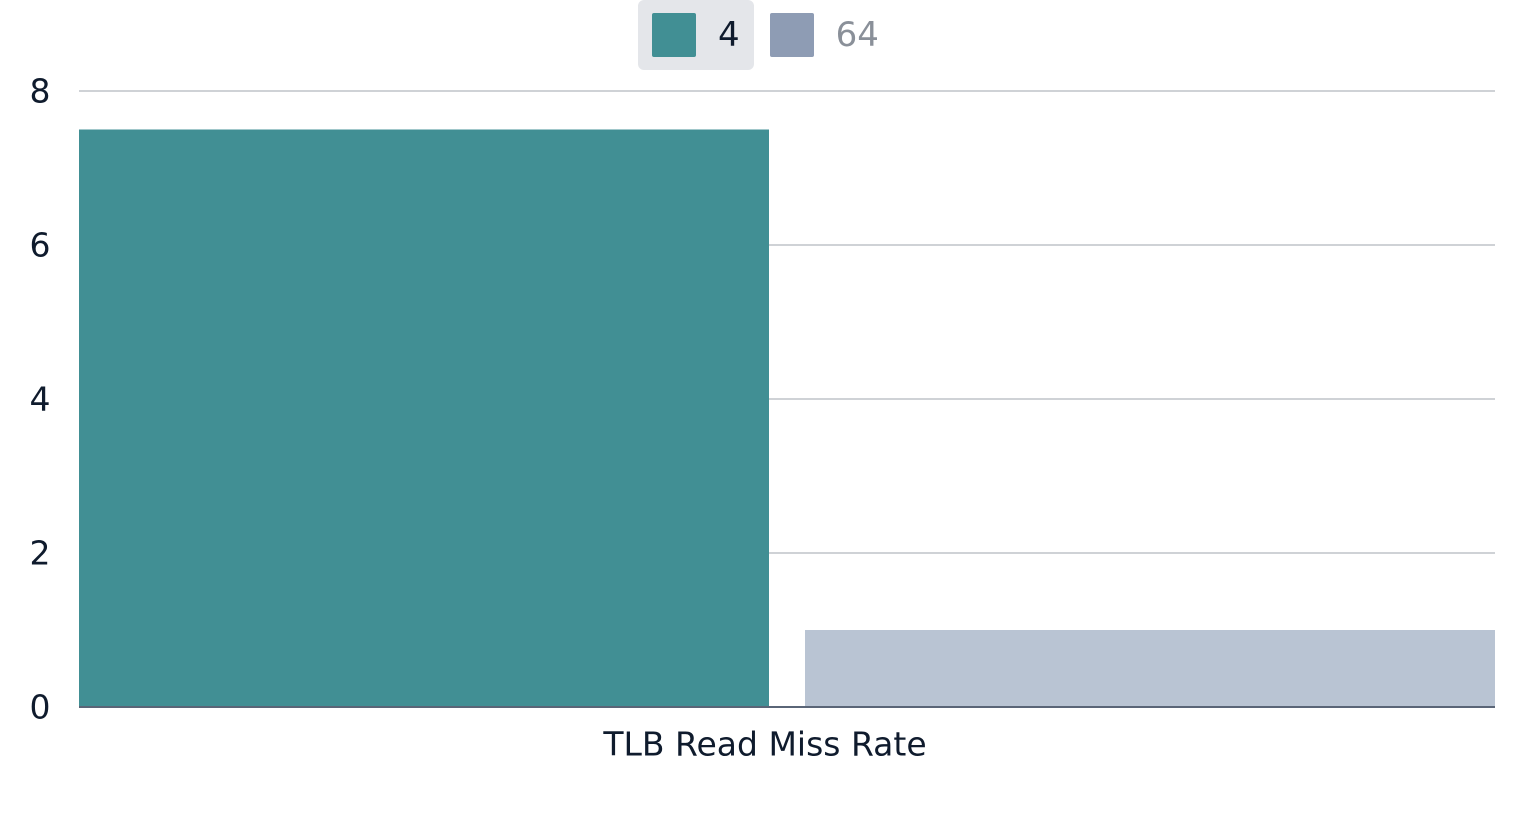 The width and height of the screenshot is (1533, 818). Describe the element at coordinates (40, 399) in the screenshot. I see `y-tick-label: 4` at that location.